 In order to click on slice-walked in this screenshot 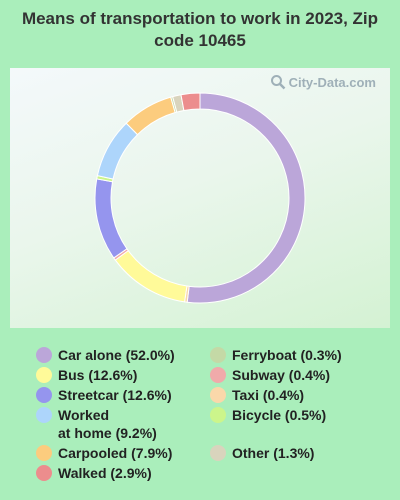, I will do `click(190, 102)`.